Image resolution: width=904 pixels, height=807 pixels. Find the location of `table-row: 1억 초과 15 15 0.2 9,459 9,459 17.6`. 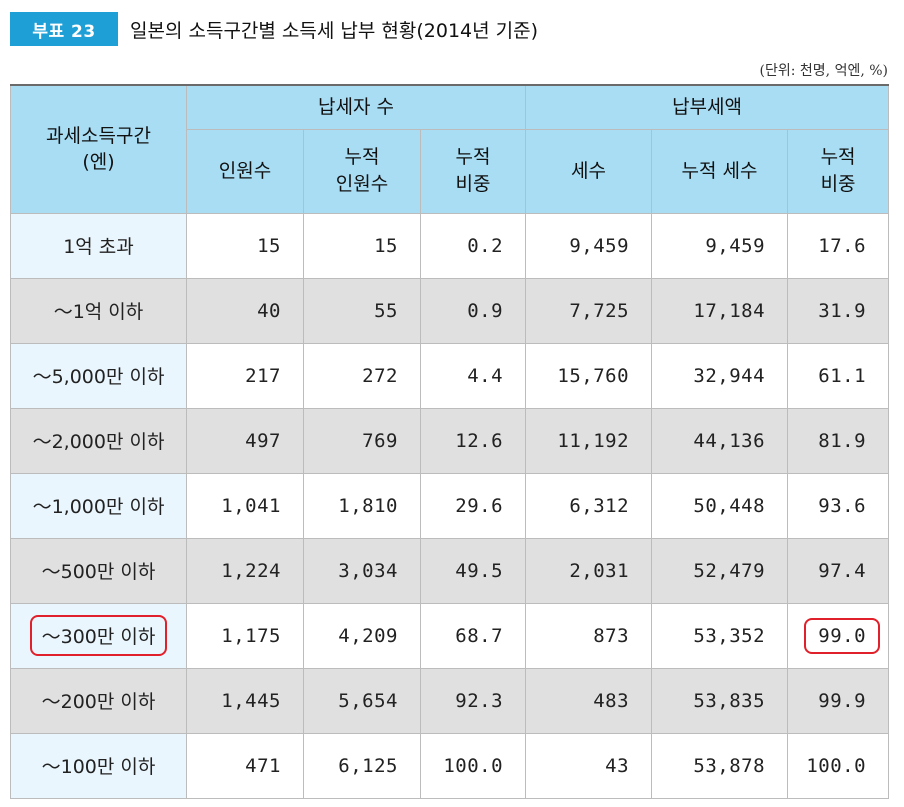

table-row: 1억 초과 15 15 0.2 9,459 9,459 17.6 is located at coordinates (450, 245).